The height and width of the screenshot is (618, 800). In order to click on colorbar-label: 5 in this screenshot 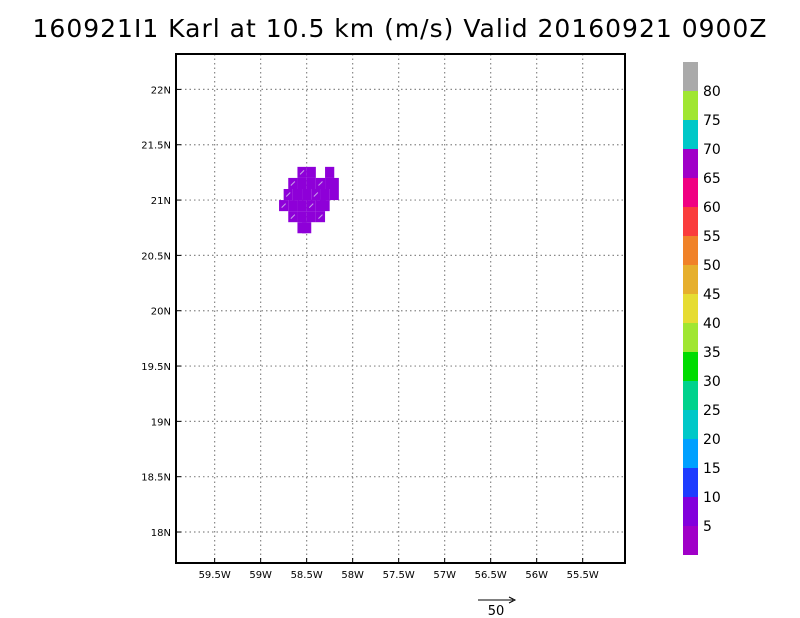, I will do `click(707, 527)`.